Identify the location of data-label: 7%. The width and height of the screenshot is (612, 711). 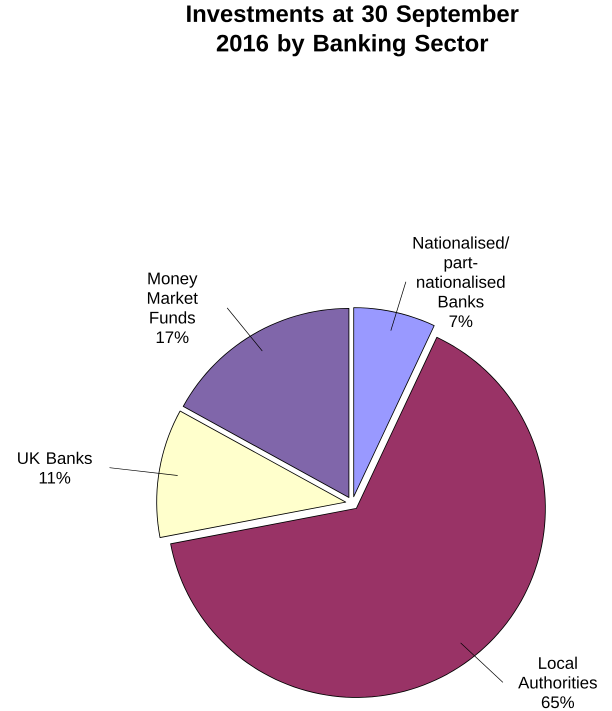
(460, 321).